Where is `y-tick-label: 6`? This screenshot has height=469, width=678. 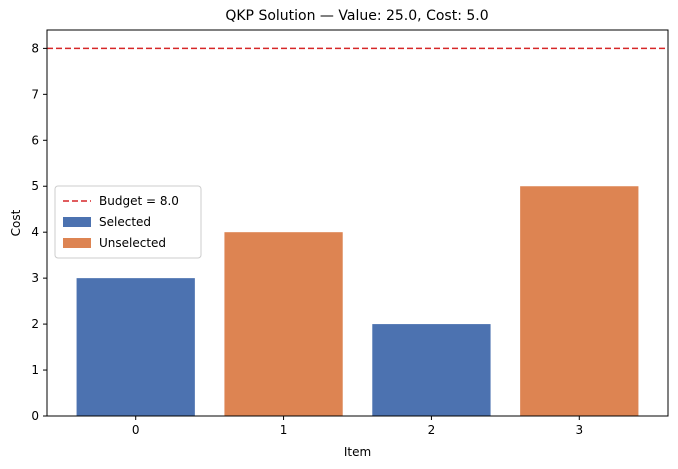
y-tick-label: 6 is located at coordinates (35, 140).